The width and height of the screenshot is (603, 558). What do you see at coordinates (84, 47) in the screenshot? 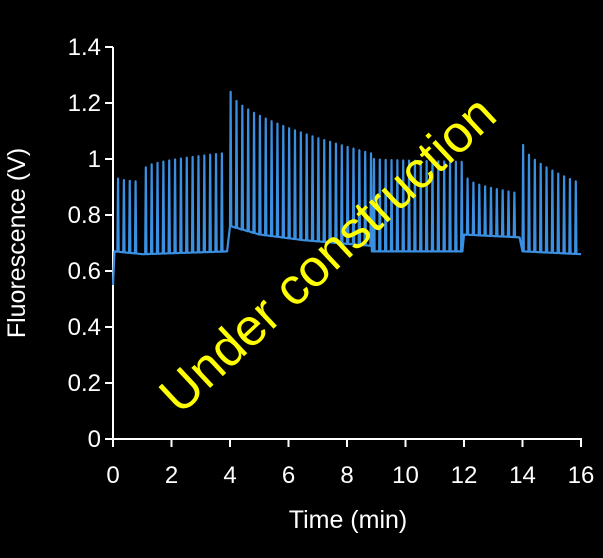
I see `y-tick-label: 1.4` at bounding box center [84, 47].